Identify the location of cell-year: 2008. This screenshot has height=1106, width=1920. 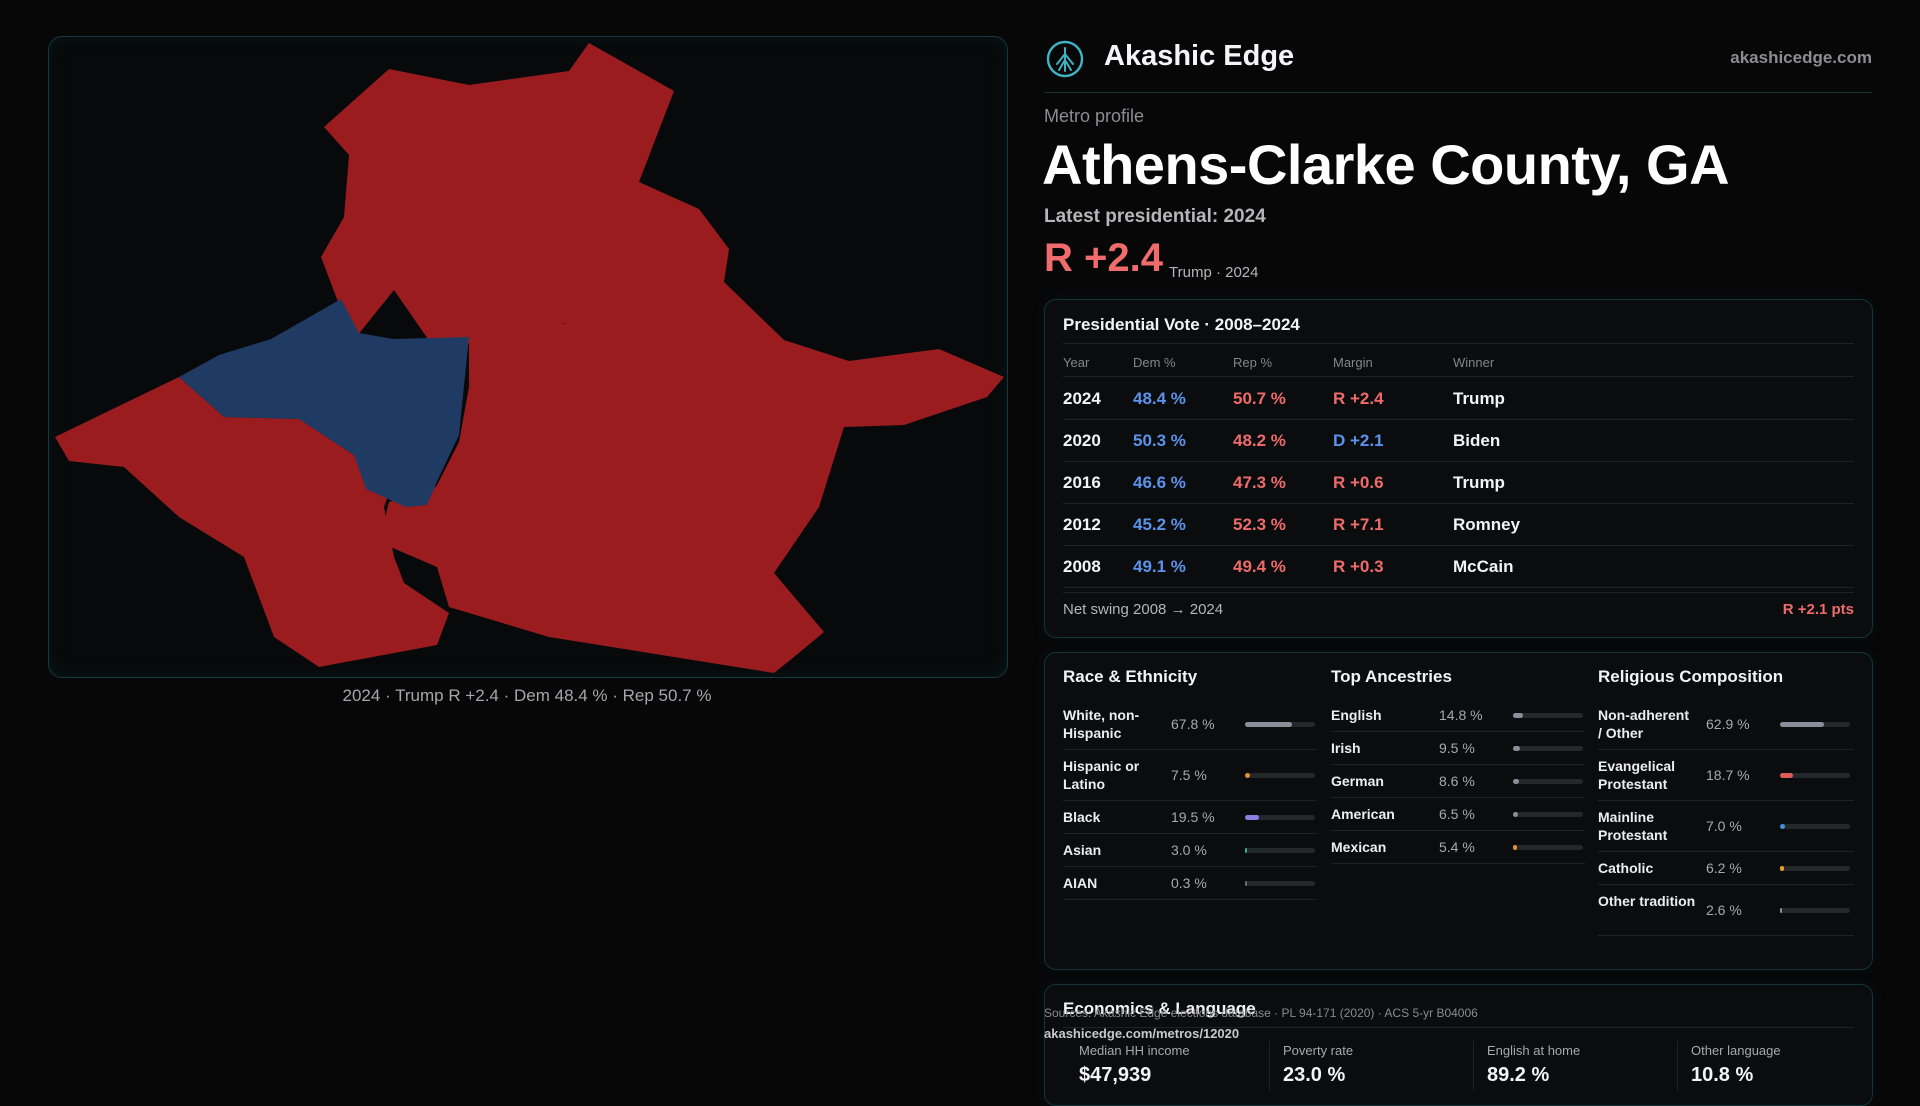
(1082, 566).